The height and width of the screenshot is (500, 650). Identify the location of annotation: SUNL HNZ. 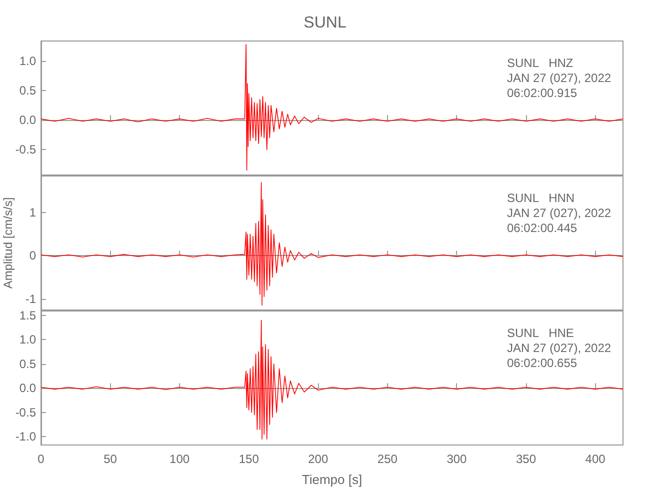
(540, 63).